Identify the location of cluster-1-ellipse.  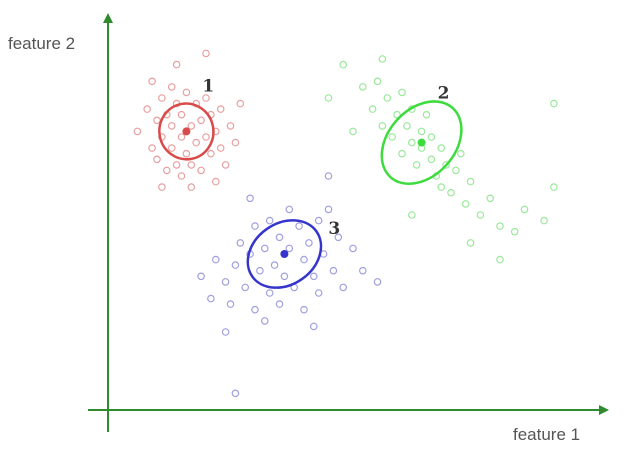
(186, 131).